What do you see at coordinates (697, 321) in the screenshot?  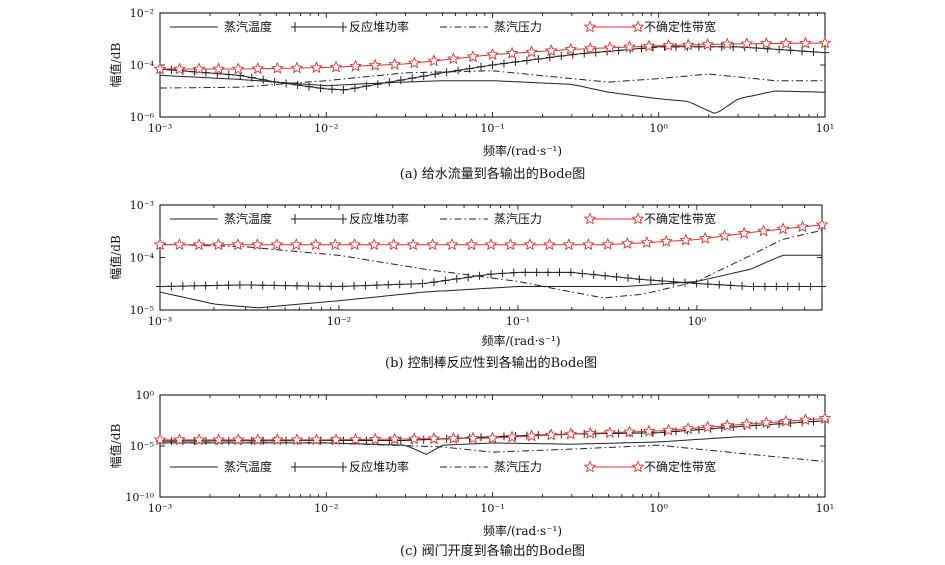 I see `x-tick-label: 10⁰` at bounding box center [697, 321].